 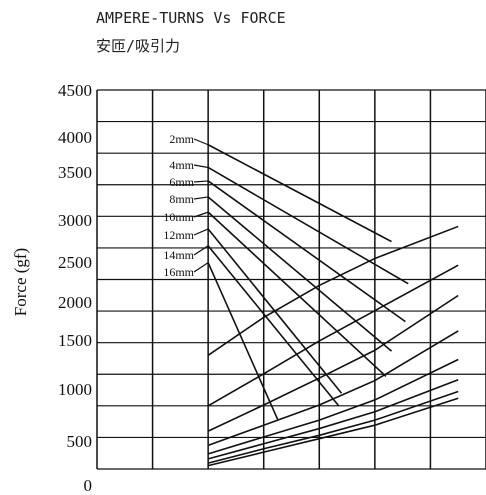 I want to click on series-line-6mm, so click(x=306, y=251).